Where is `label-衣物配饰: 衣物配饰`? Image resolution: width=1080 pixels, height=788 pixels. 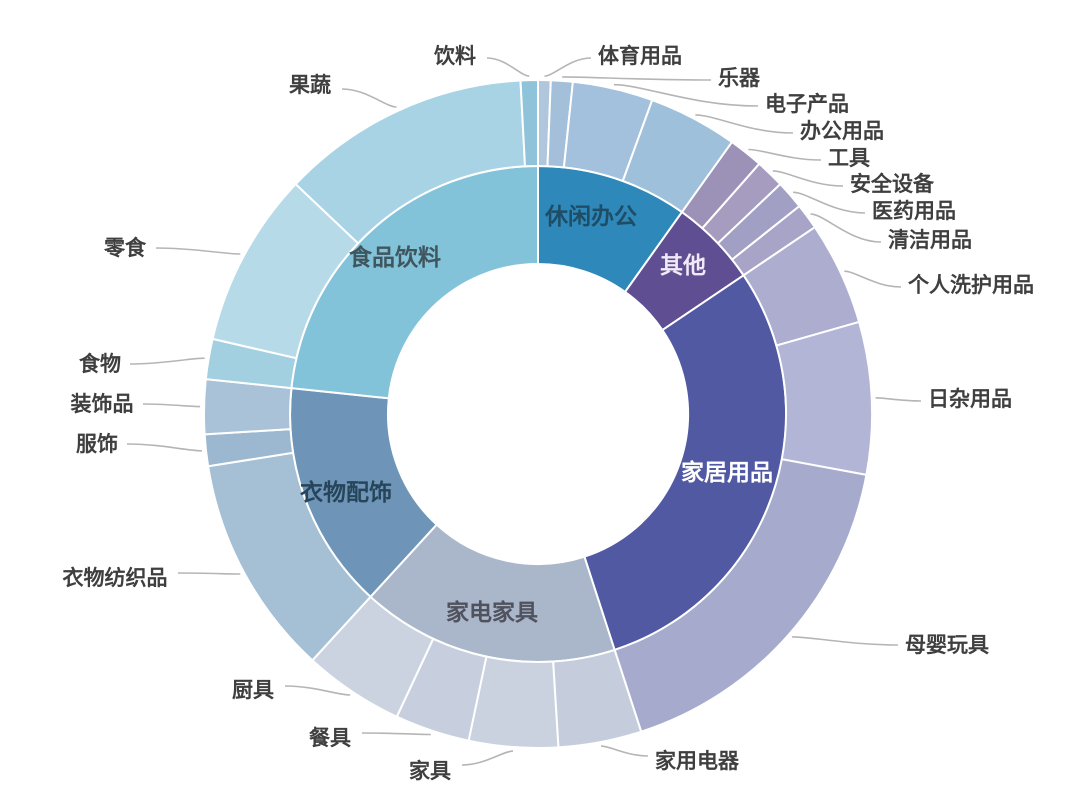
label-衣物配饰: 衣物配饰 is located at coordinates (346, 492).